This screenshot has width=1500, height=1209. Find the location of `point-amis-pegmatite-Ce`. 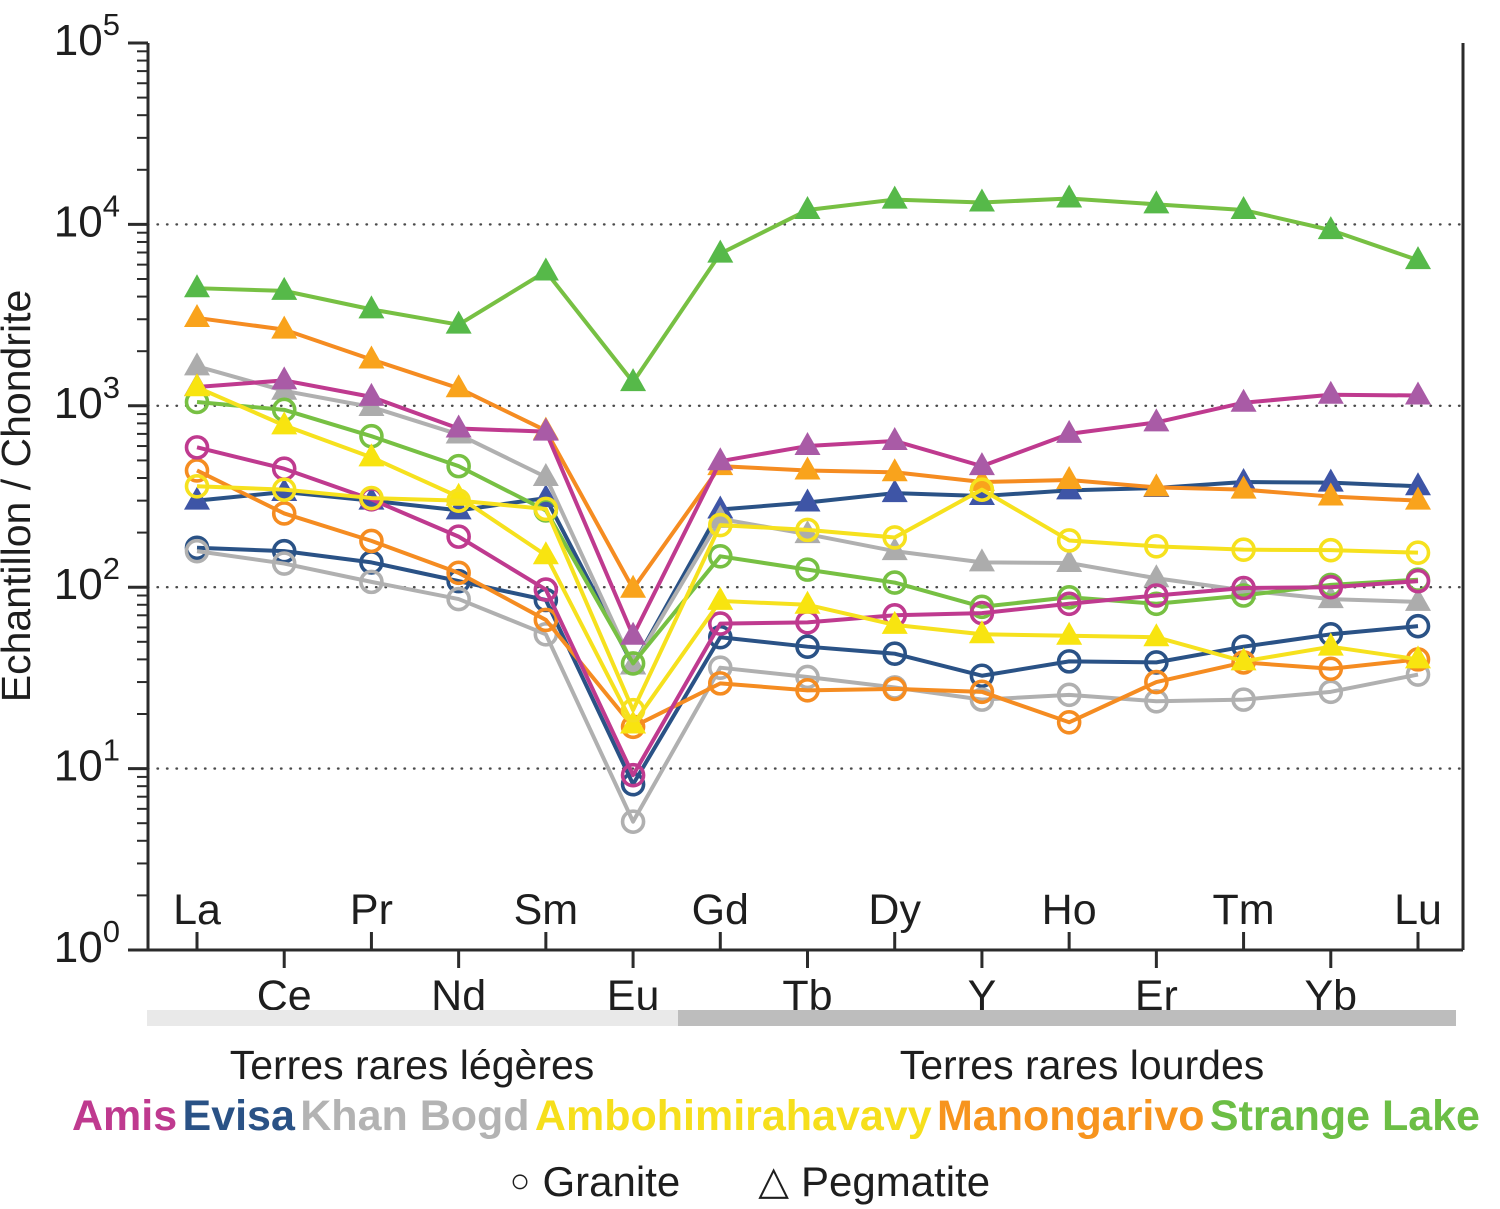

point-amis-pegmatite-Ce is located at coordinates (284, 378).